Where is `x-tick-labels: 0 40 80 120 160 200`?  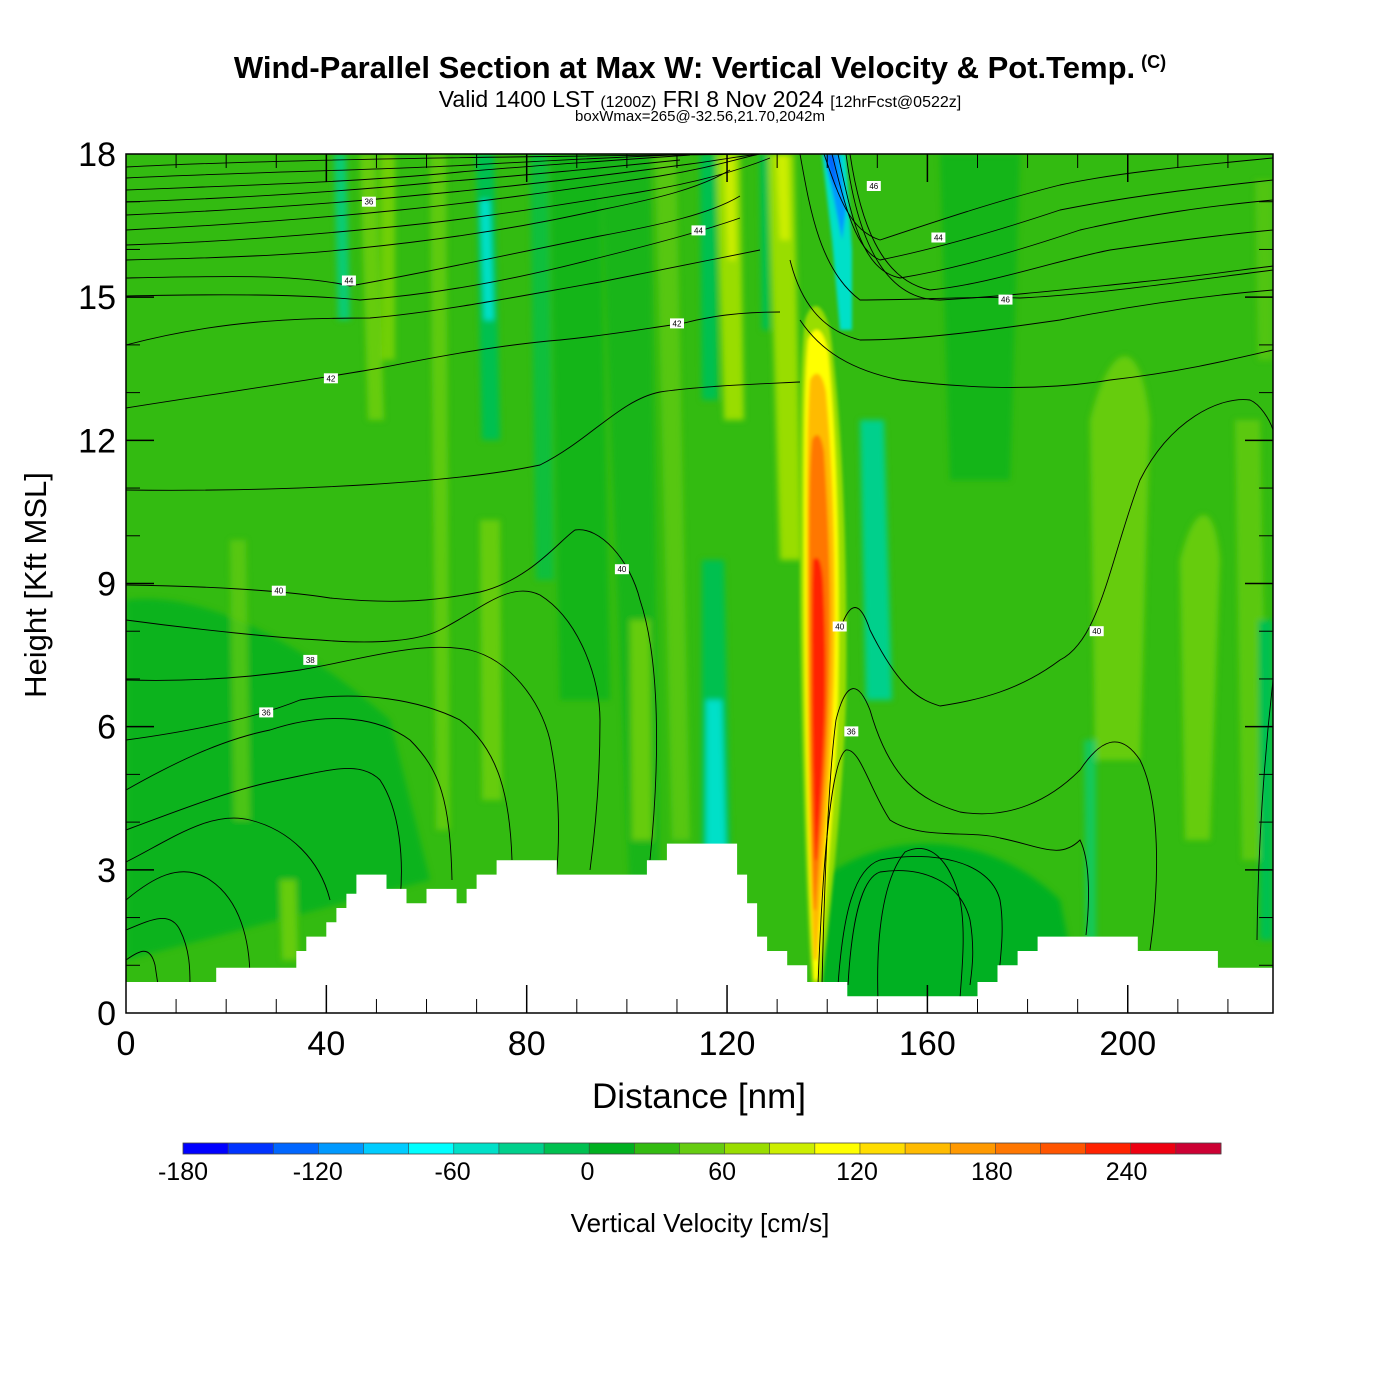
x-tick-labels: 0 40 80 120 160 200 is located at coordinates (637, 1044).